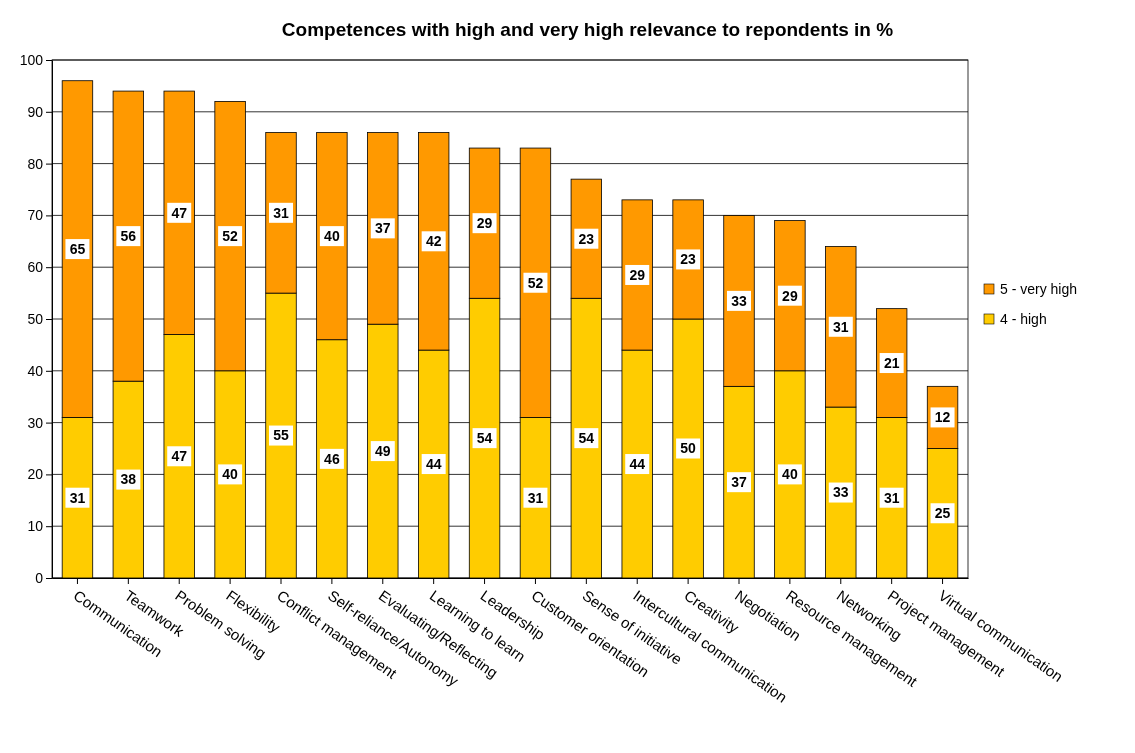  What do you see at coordinates (35, 163) in the screenshot?
I see `y-tick-label: 80` at bounding box center [35, 163].